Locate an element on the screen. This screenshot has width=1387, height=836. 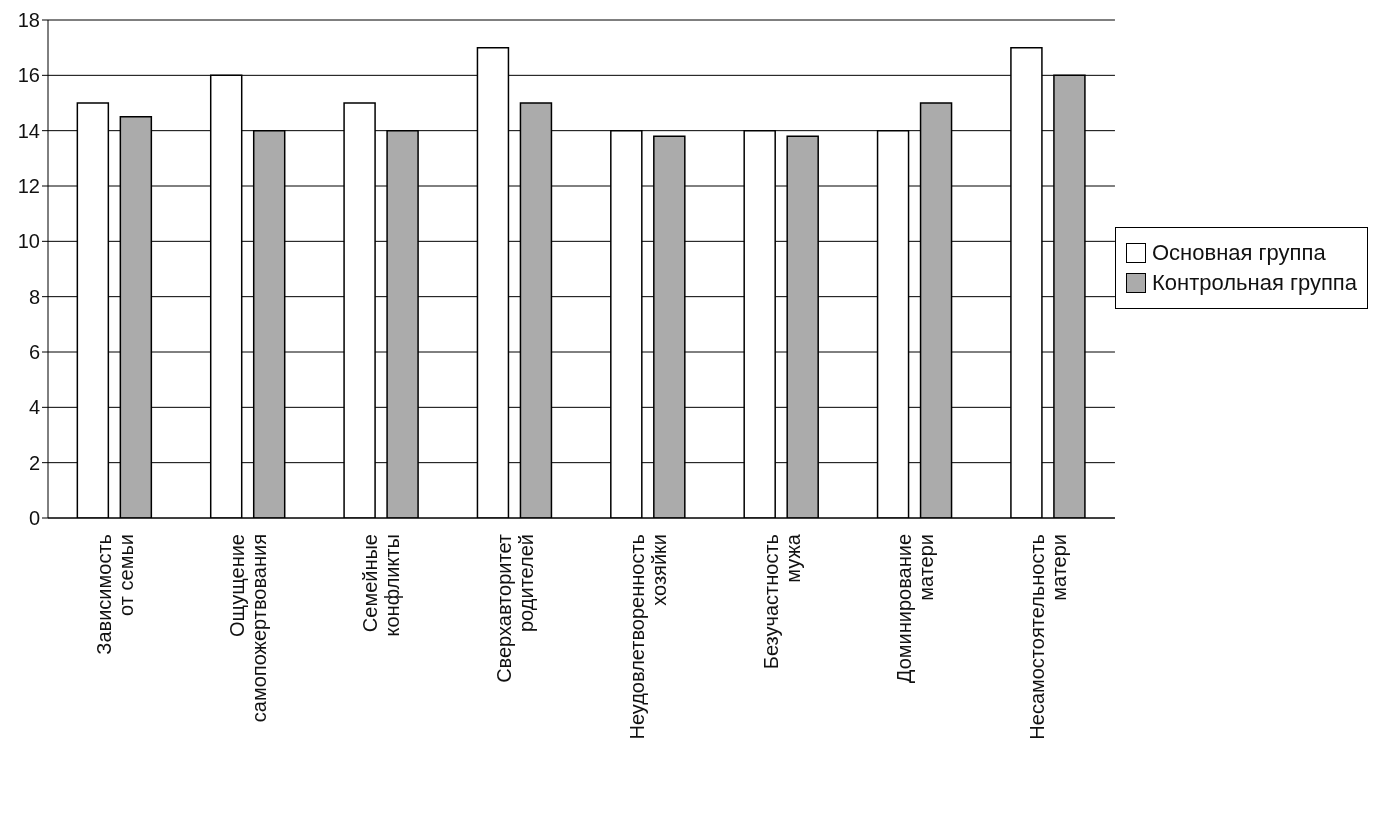
legend-label: Основная группа is located at coordinates (1238, 253).